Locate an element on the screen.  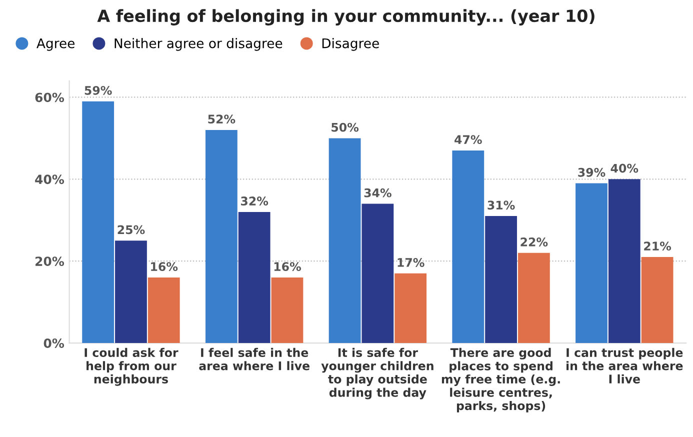
chart-title: A feeling of belonging in your community... (year 10) is located at coordinates (345, 17).